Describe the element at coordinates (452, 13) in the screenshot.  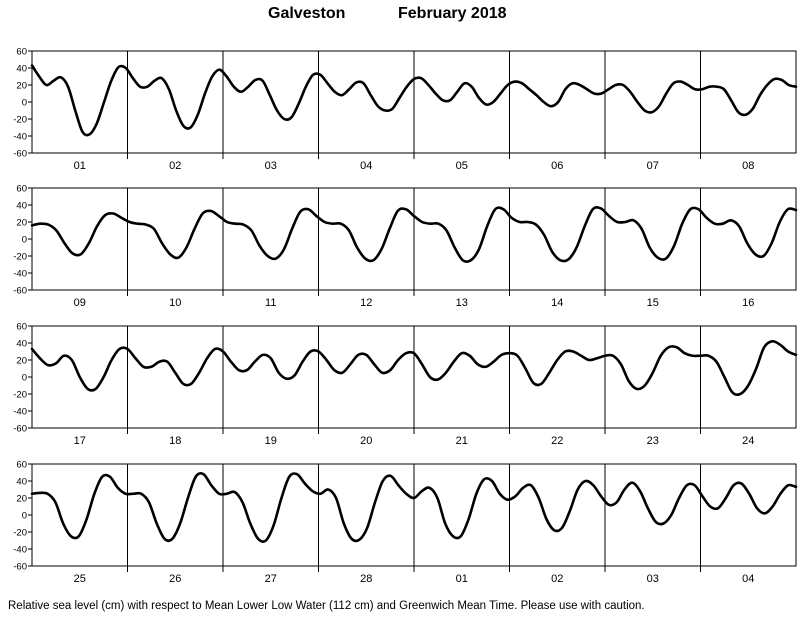
I see `chart-title-date: February 2018` at that location.